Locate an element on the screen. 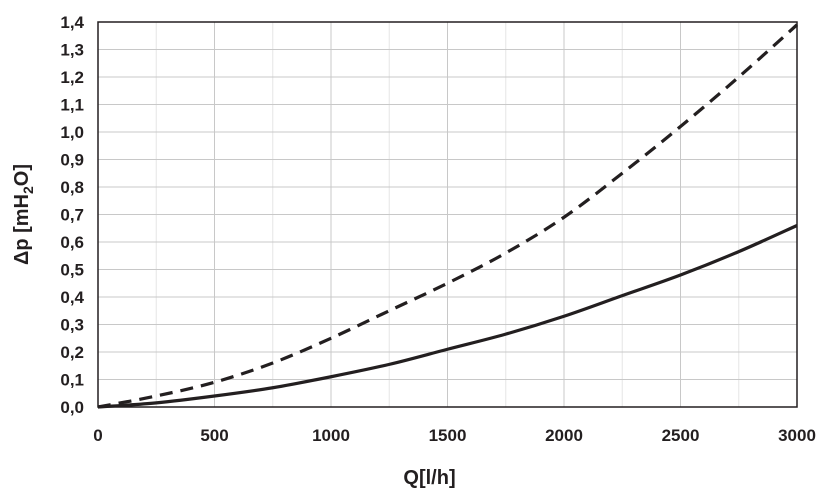  x-tick-label: 1500 is located at coordinates (448, 435).